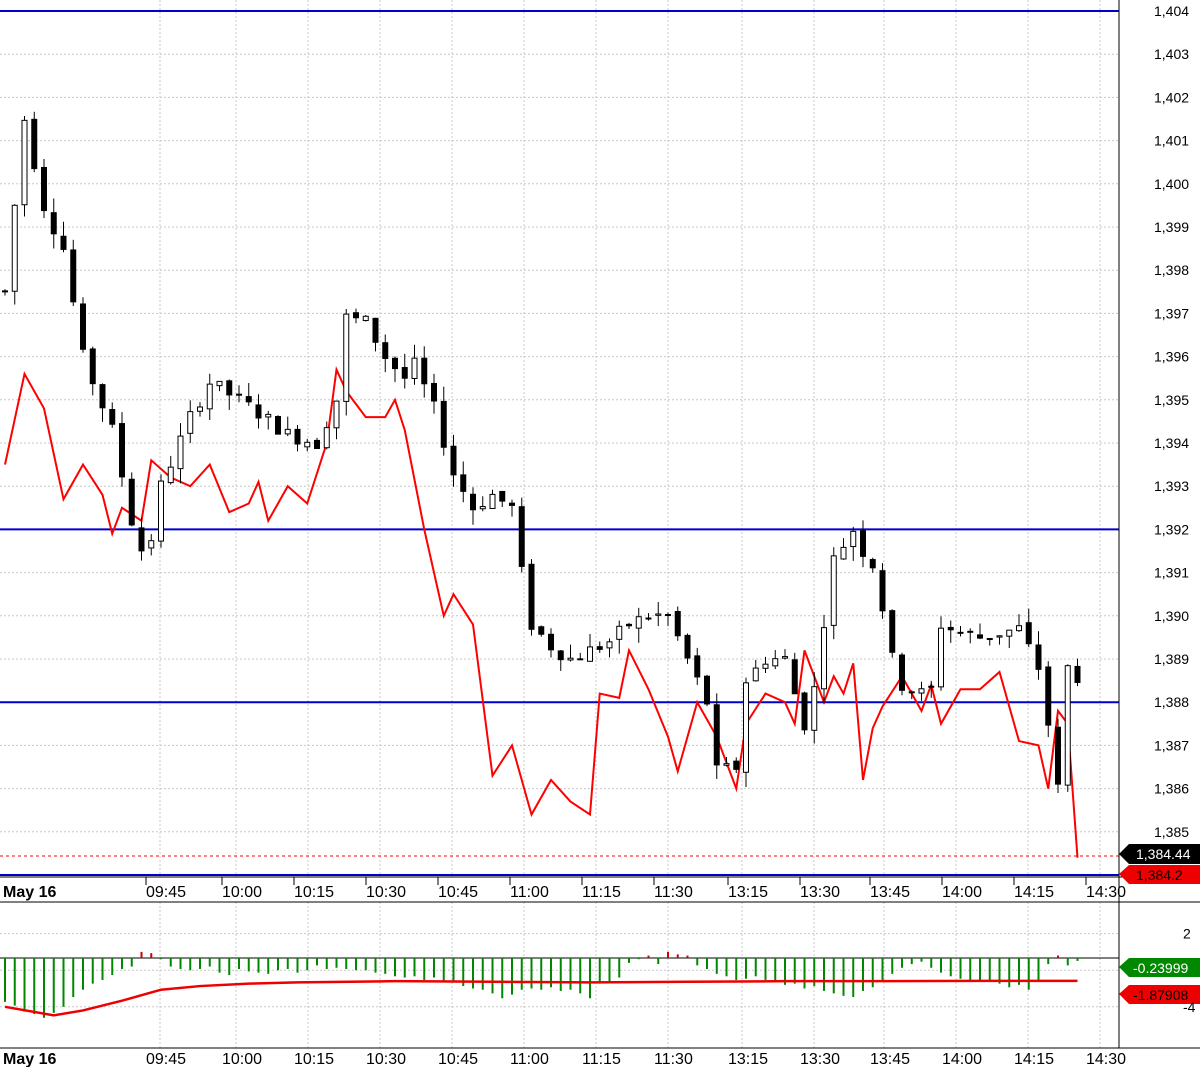  What do you see at coordinates (1171, 529) in the screenshot?
I see `price-tick-label: 1,392` at bounding box center [1171, 529].